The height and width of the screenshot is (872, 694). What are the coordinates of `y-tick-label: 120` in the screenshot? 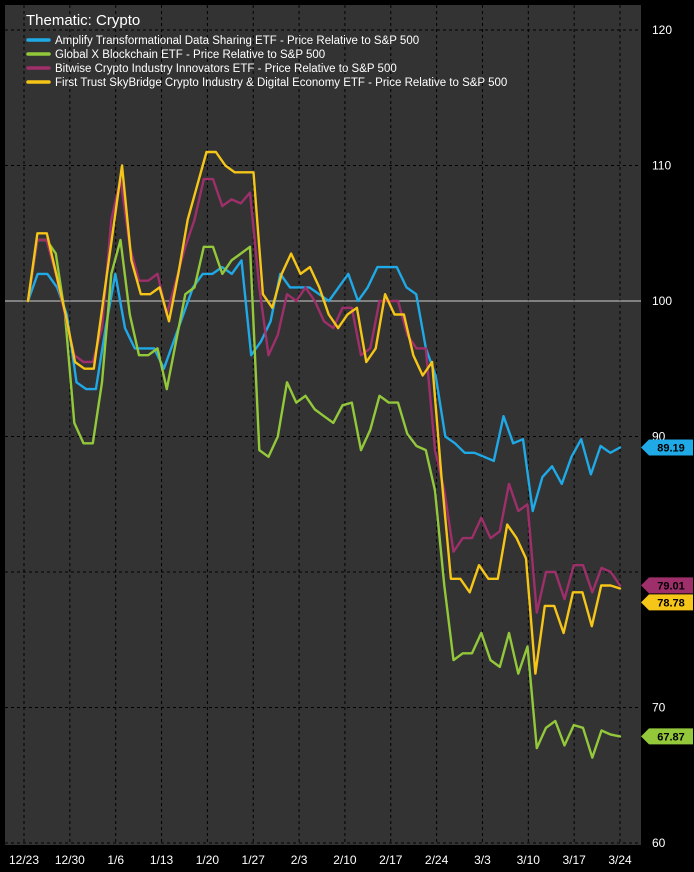 It's located at (662, 30).